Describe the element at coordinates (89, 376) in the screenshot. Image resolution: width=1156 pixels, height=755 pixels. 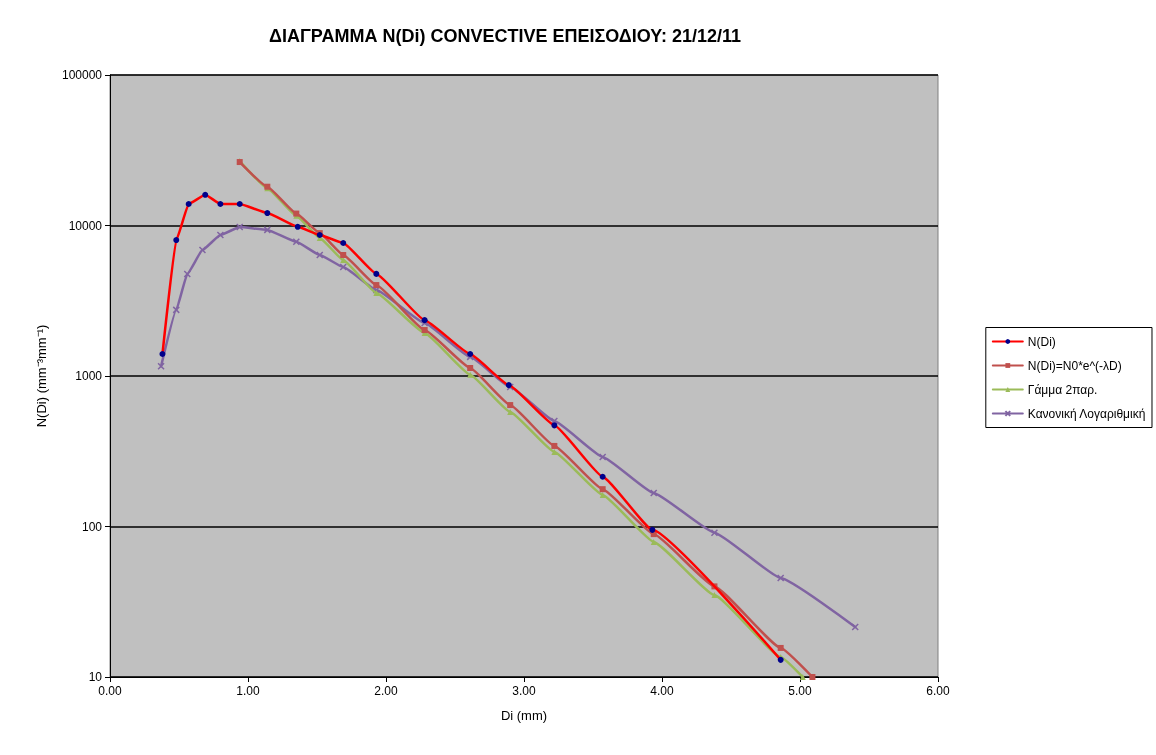
I see `y-tick-label: 1000` at that location.